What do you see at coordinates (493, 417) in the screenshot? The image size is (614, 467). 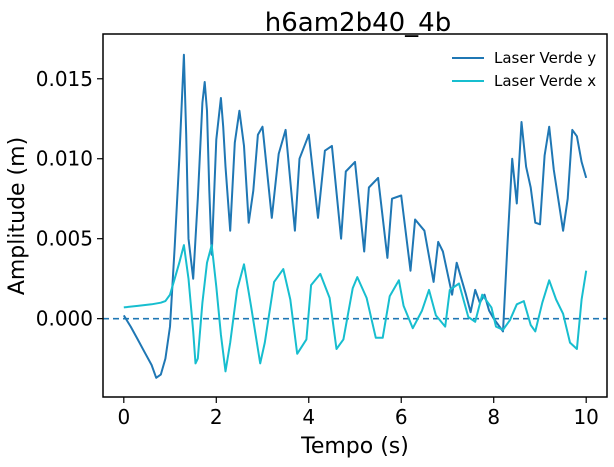 I see `x-tick-label: 8` at bounding box center [493, 417].